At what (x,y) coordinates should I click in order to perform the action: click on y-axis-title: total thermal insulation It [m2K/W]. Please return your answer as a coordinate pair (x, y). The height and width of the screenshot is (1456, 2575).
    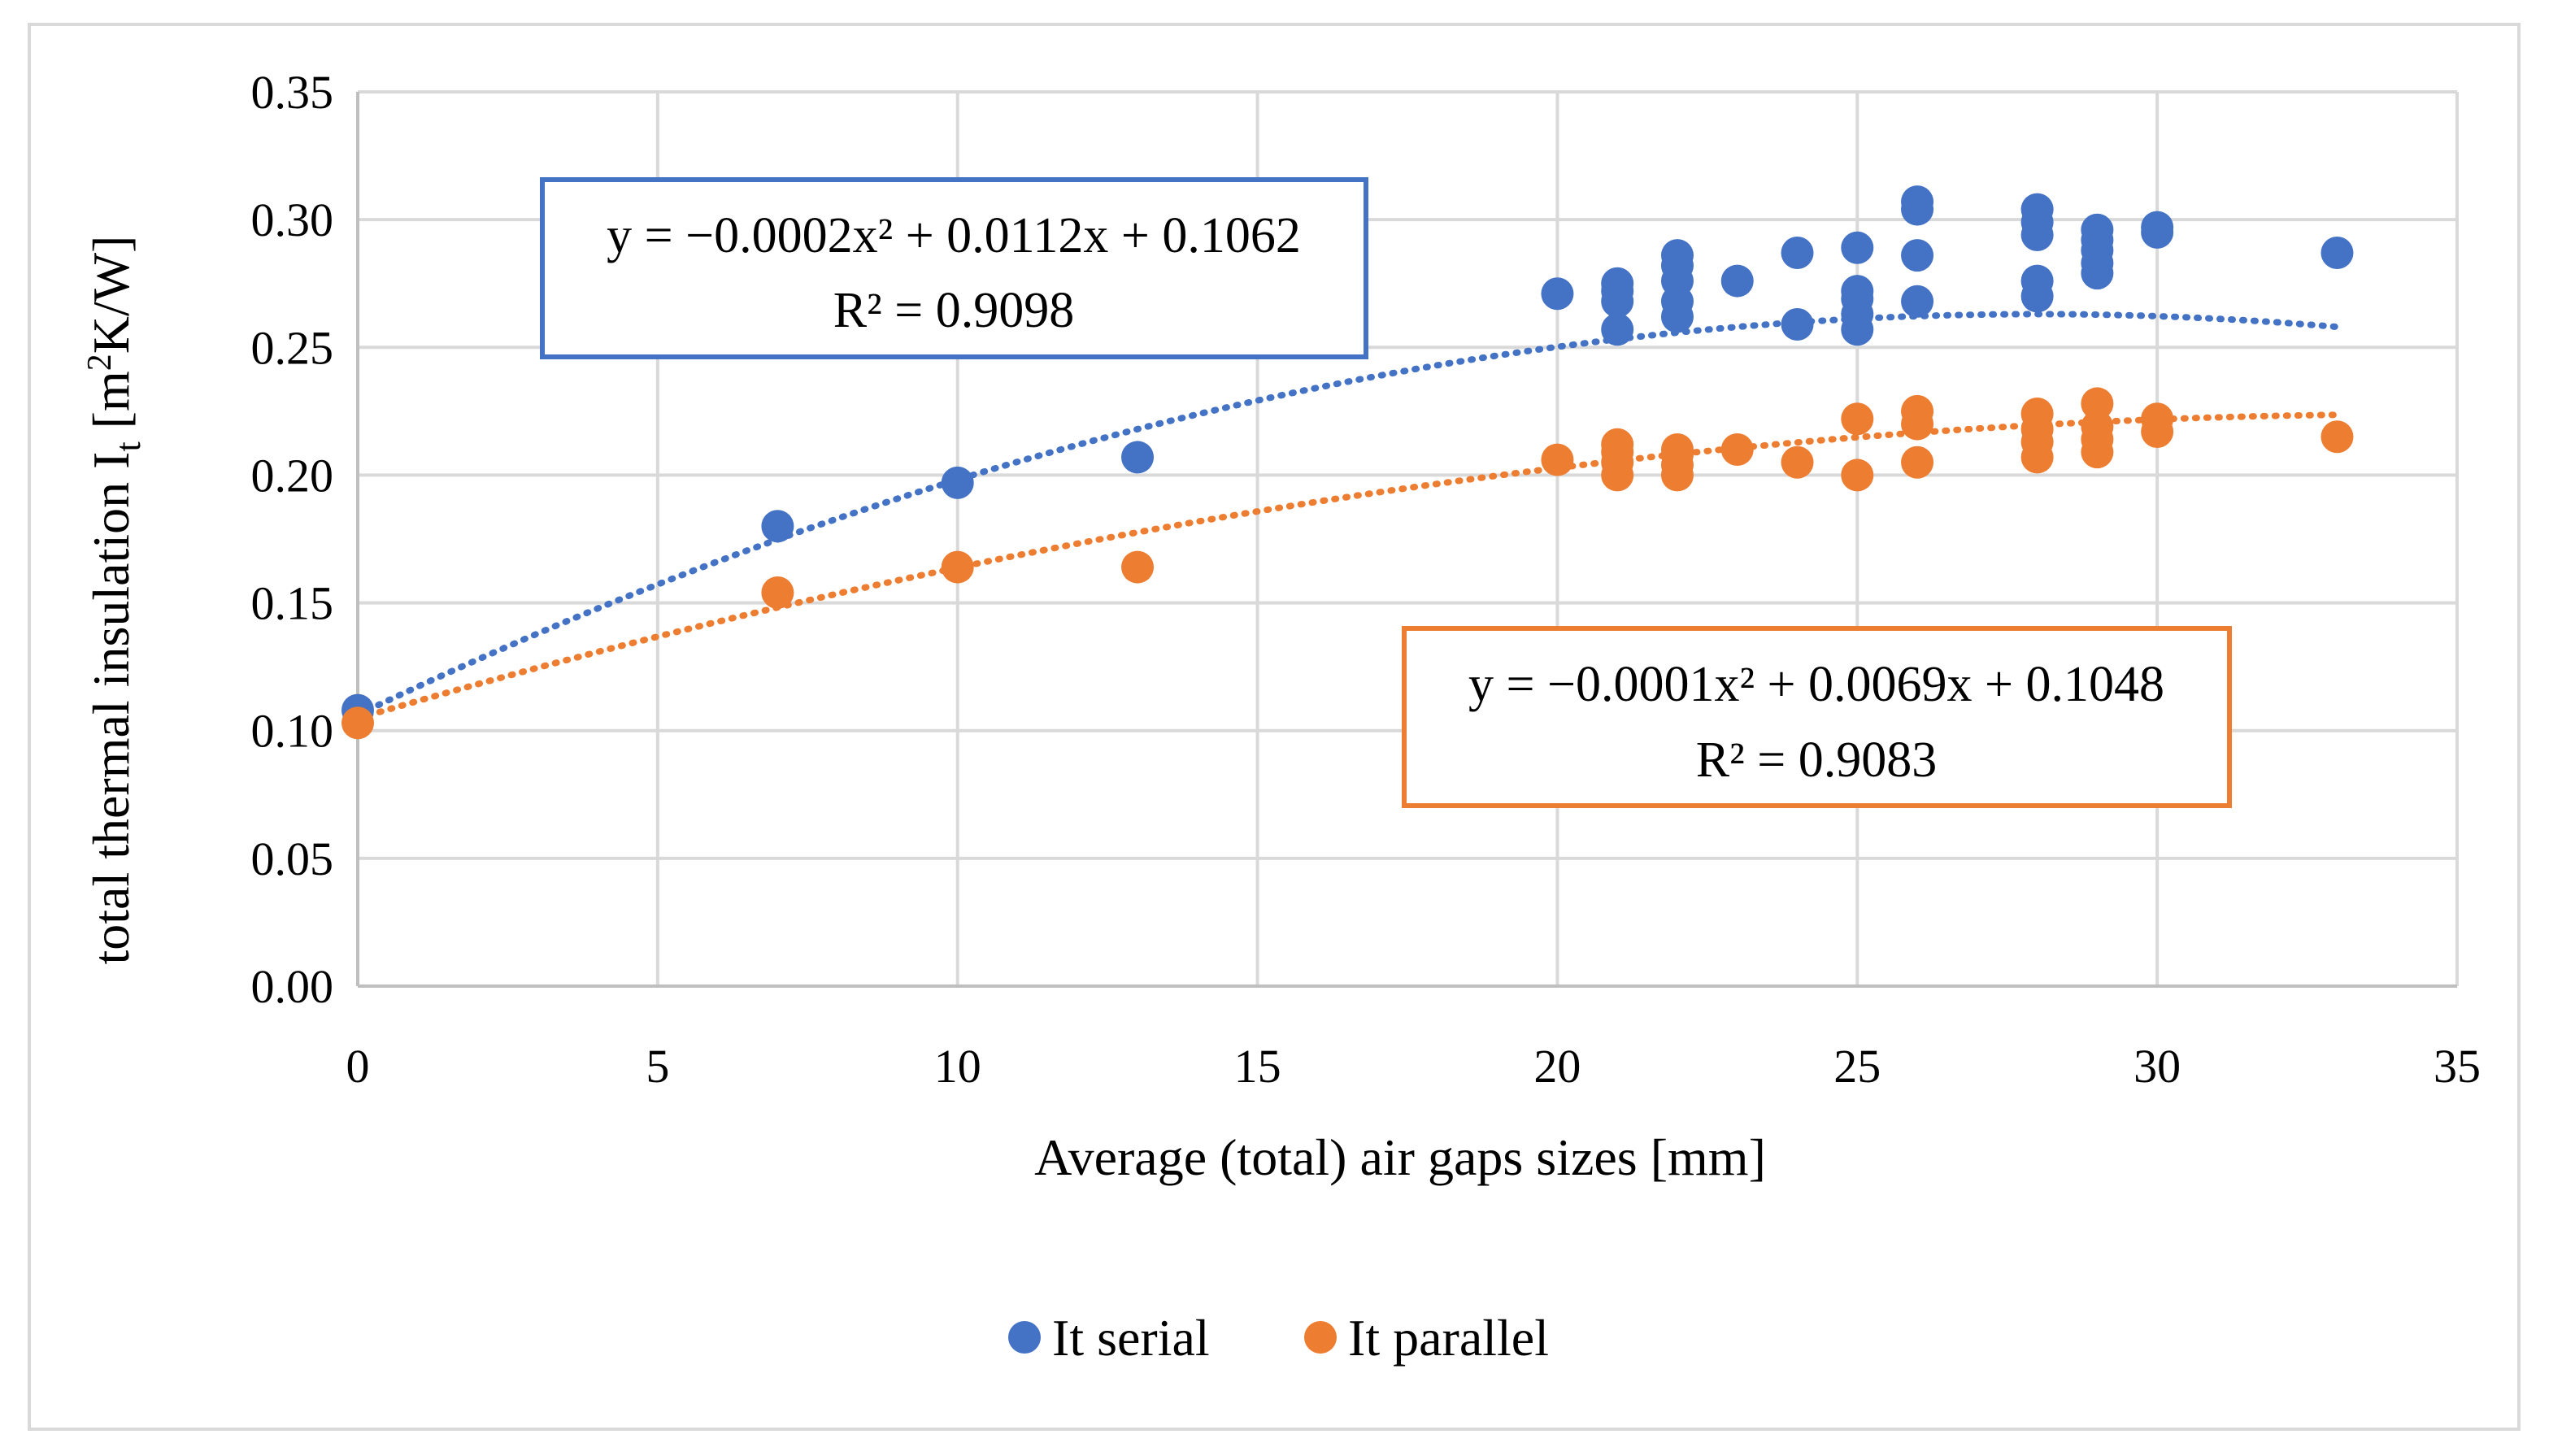
    Looking at the image, I should click on (114, 600).